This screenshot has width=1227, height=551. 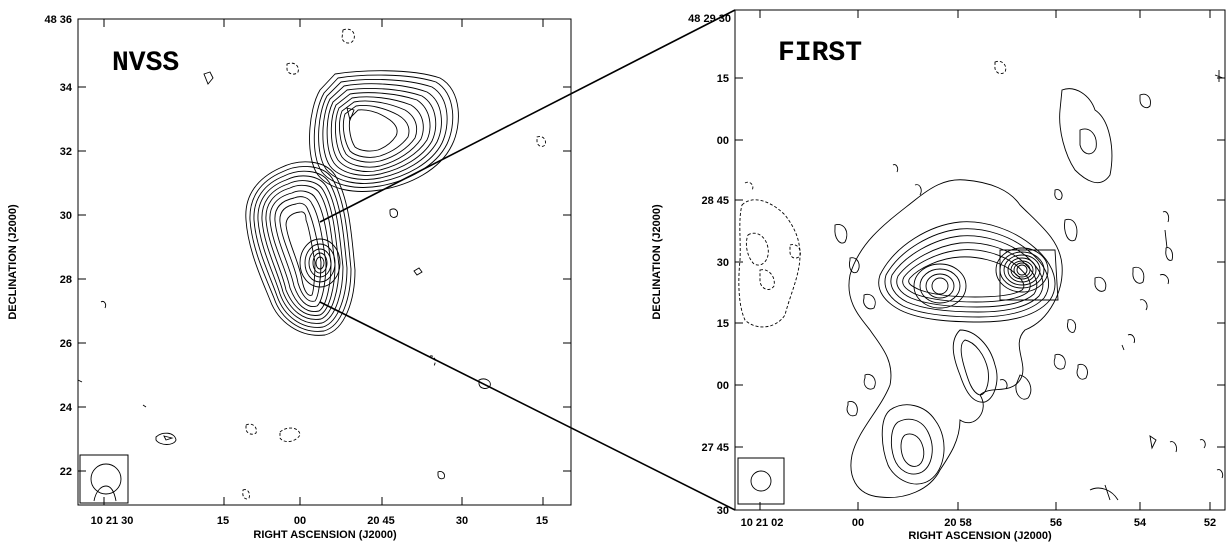 What do you see at coordinates (709, 19) in the screenshot?
I see `first-ytick-label: 48 29 30` at bounding box center [709, 19].